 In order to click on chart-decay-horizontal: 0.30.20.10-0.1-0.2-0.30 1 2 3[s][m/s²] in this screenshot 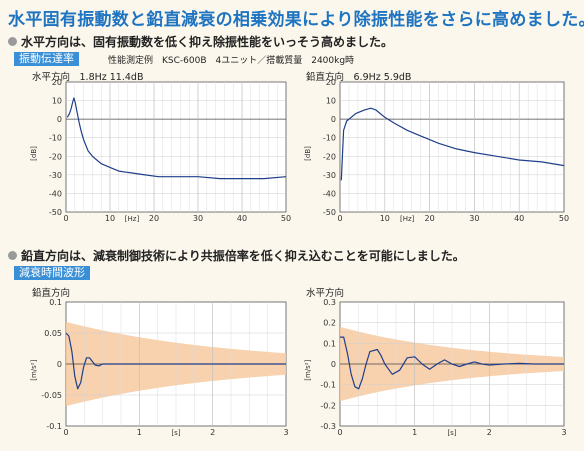, I will do `click(435, 367)`.